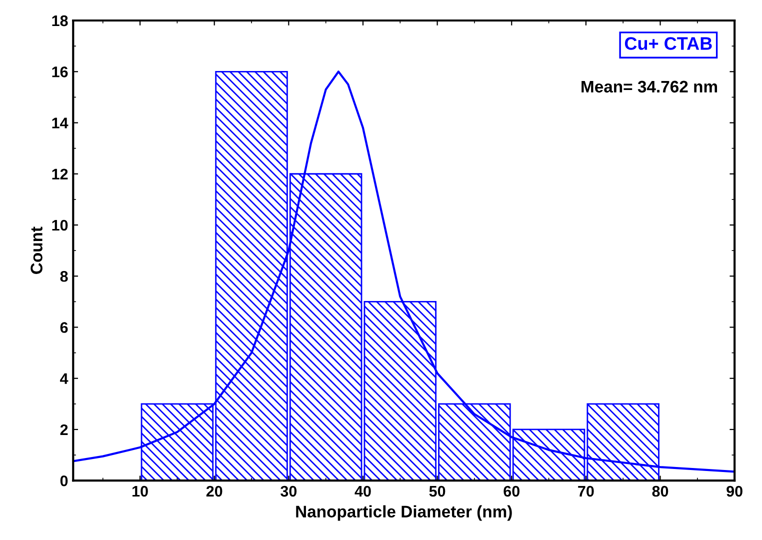 The width and height of the screenshot is (762, 540). I want to click on y-tick-label: 16, so click(60, 72).